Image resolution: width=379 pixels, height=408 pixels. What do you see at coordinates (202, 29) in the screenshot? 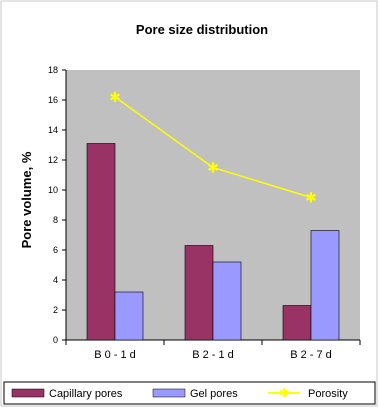
I see `chart-title: Pore size distribution` at bounding box center [202, 29].